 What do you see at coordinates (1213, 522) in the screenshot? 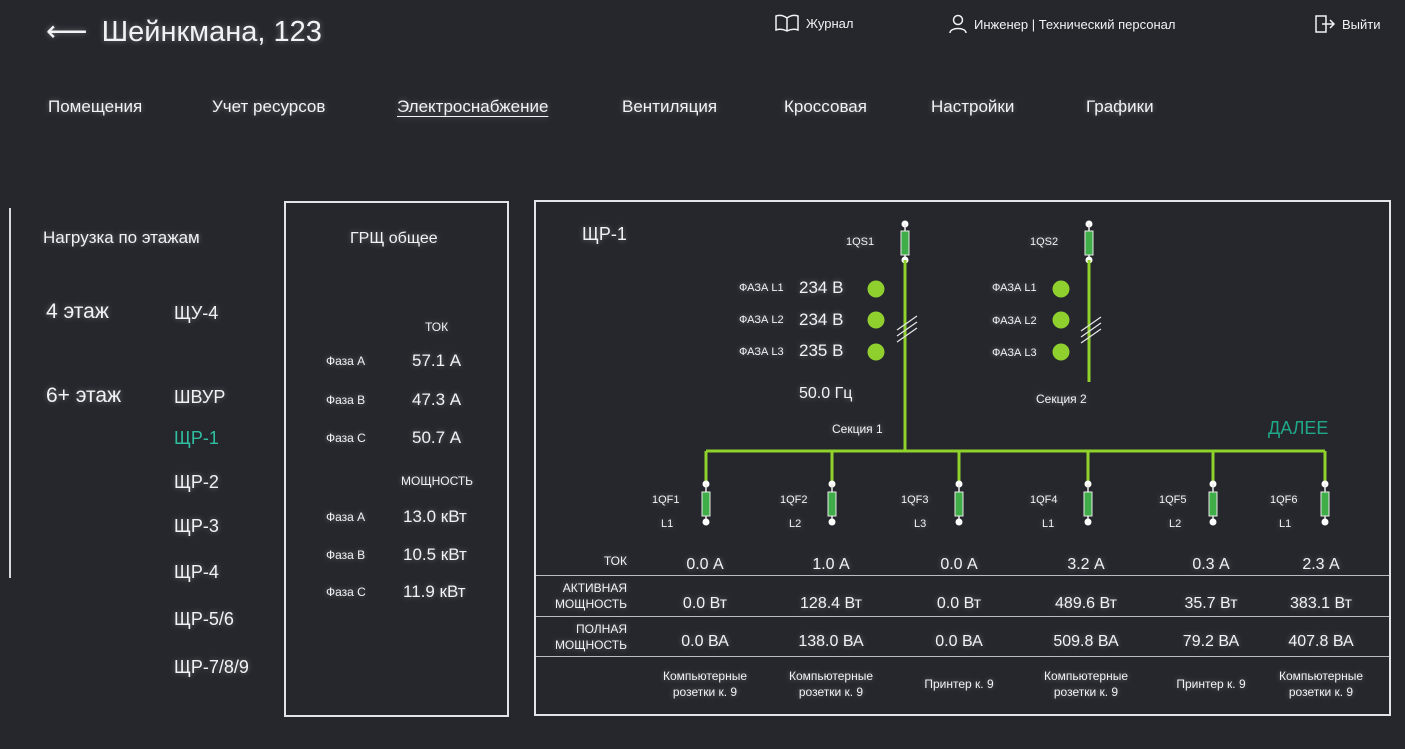
I see `breaker-5-bottom-terminal` at bounding box center [1213, 522].